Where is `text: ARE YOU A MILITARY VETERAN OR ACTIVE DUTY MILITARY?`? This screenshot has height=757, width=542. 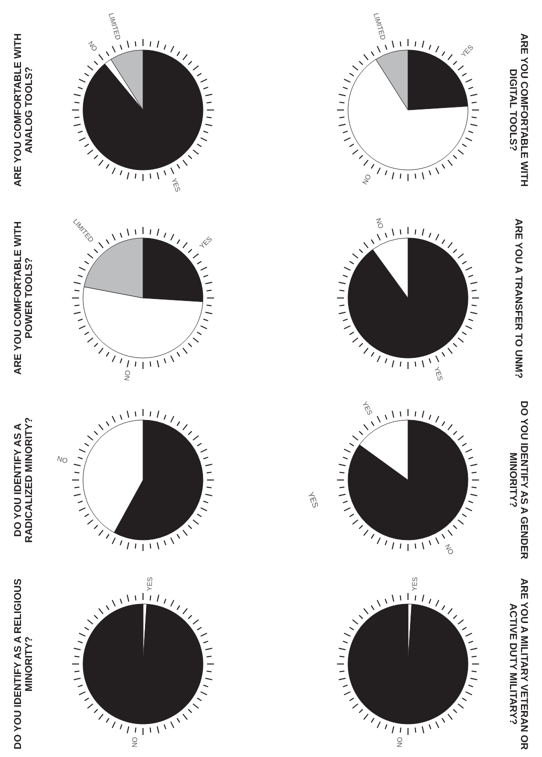 text: ARE YOU A MILITARY VETERAN OR ACTIVE DUTY MILITARY? is located at coordinates (518, 664).